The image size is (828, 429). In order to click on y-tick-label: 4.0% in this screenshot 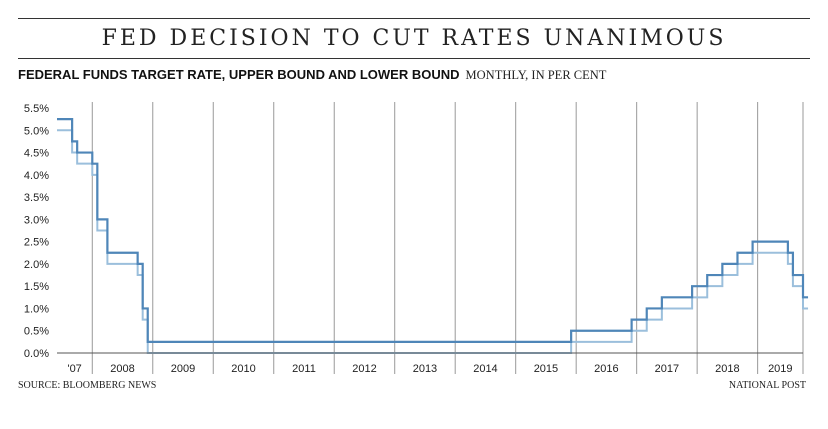, I will do `click(36, 176)`.